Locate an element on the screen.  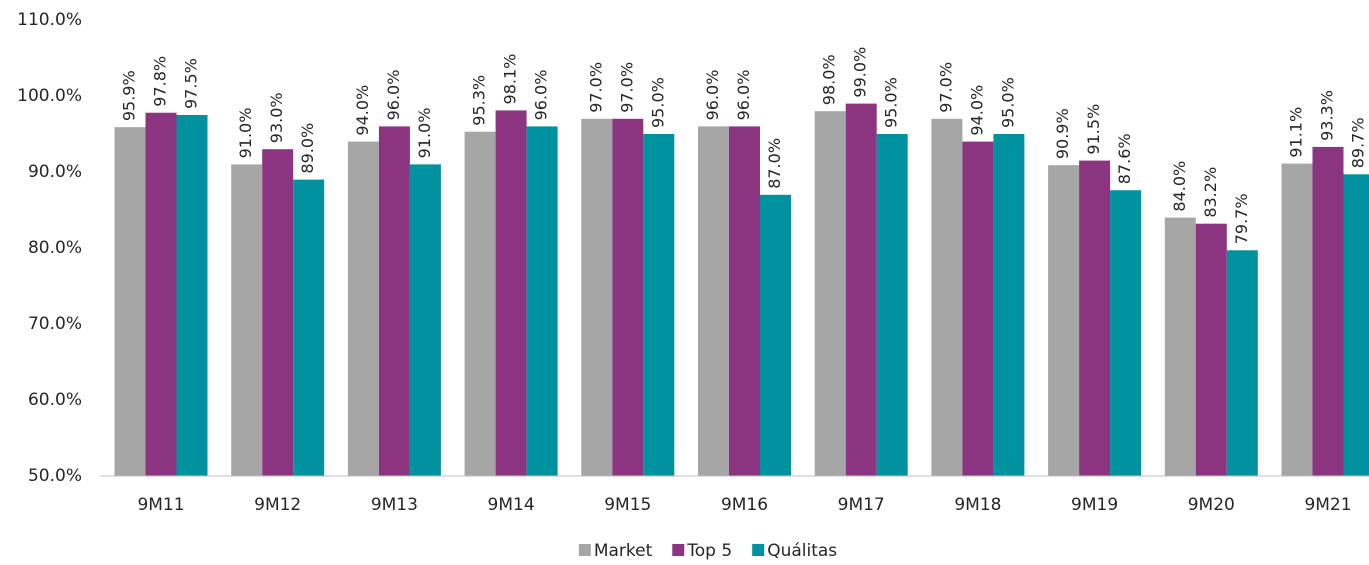
value-label: 90.9% is located at coordinates (1062, 133).